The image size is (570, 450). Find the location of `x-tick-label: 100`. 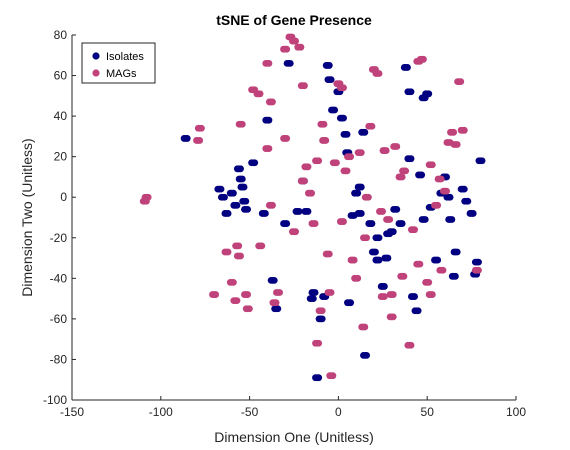

x-tick-label: 100 is located at coordinates (516, 412).